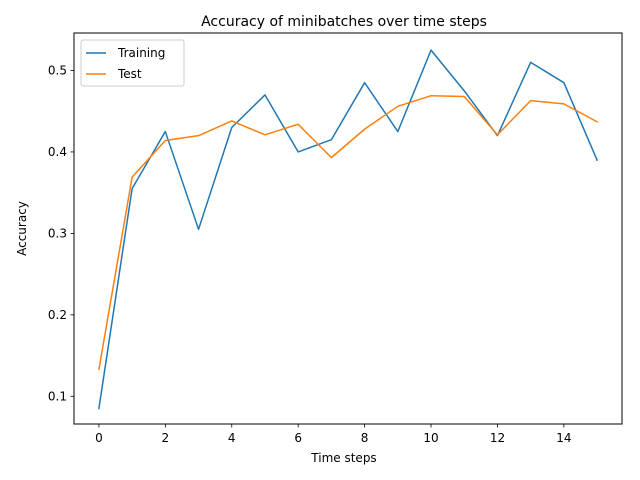 This screenshot has width=640, height=480. Describe the element at coordinates (166, 438) in the screenshot. I see `x-tick-label: 2` at that location.